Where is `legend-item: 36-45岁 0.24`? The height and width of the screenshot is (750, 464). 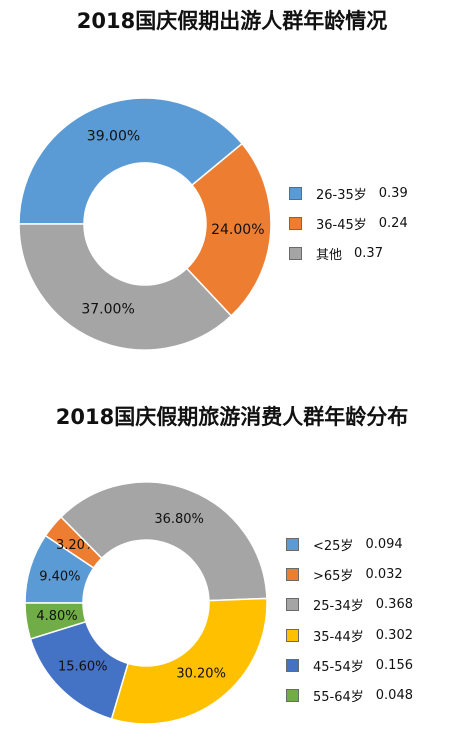 legend-item: 36-45岁 0.24 is located at coordinates (348, 223).